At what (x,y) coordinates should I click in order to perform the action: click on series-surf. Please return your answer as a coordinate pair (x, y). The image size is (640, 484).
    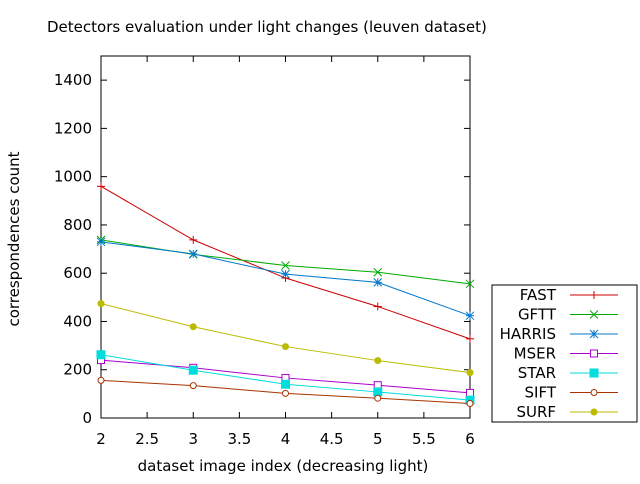
    Looking at the image, I should click on (285, 338).